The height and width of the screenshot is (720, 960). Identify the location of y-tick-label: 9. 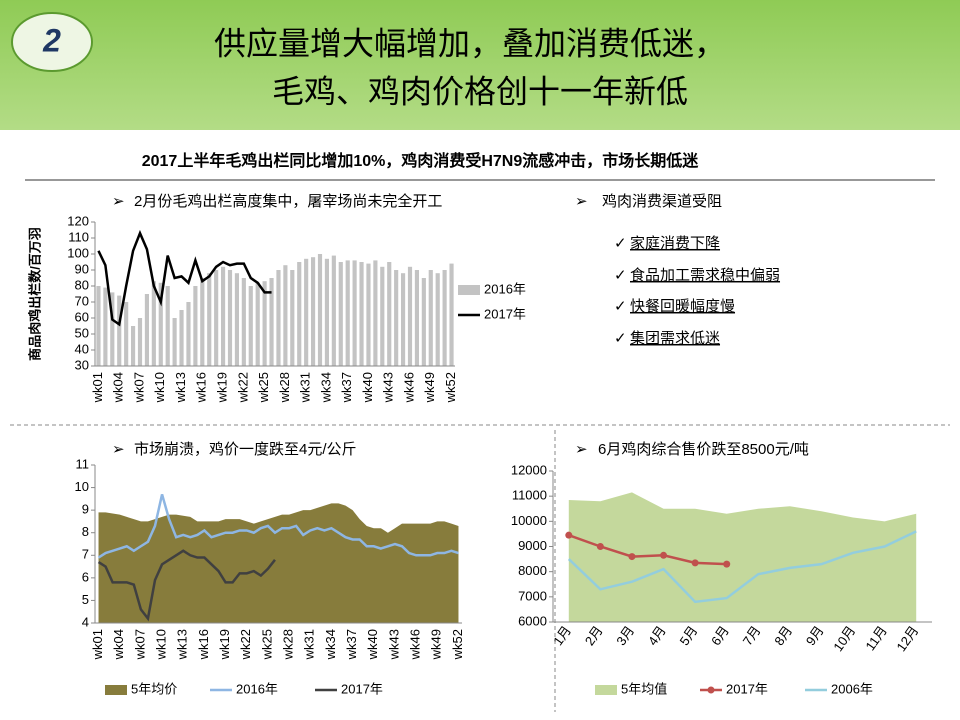
(85, 509).